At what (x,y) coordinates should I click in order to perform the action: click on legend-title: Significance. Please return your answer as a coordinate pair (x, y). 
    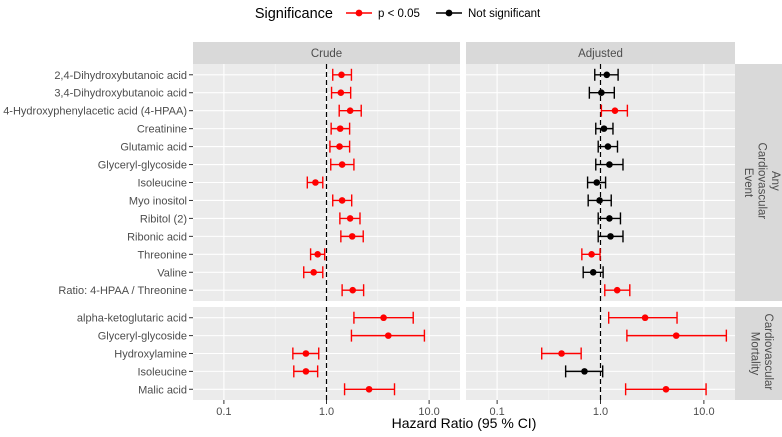
    Looking at the image, I should click on (294, 14).